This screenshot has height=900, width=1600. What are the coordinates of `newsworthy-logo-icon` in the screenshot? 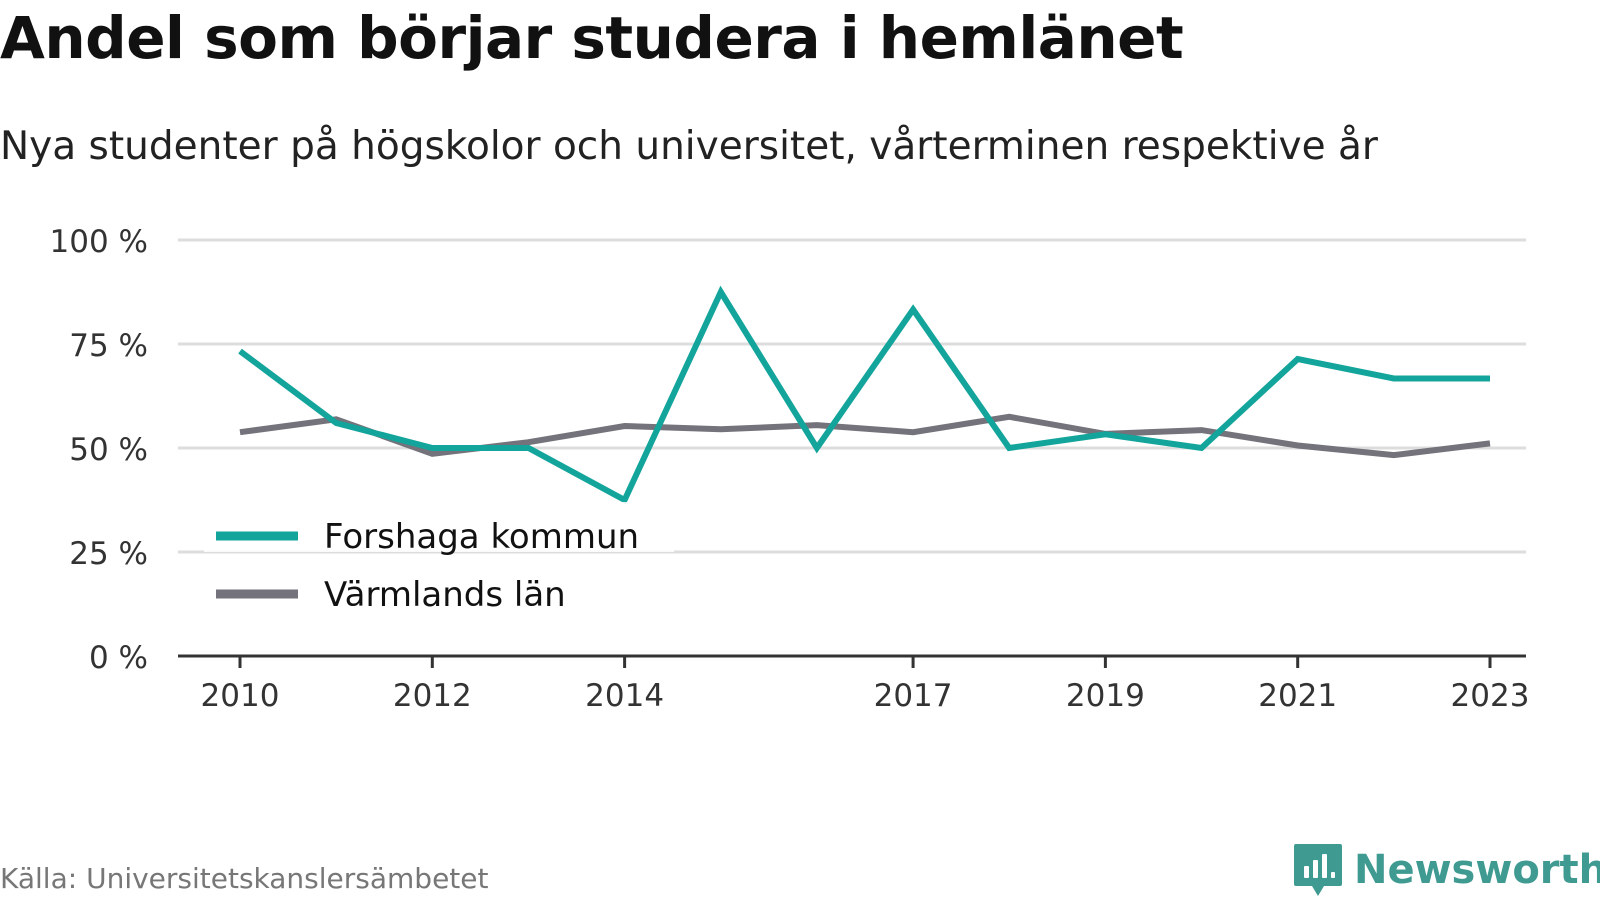 It's located at (1318, 870).